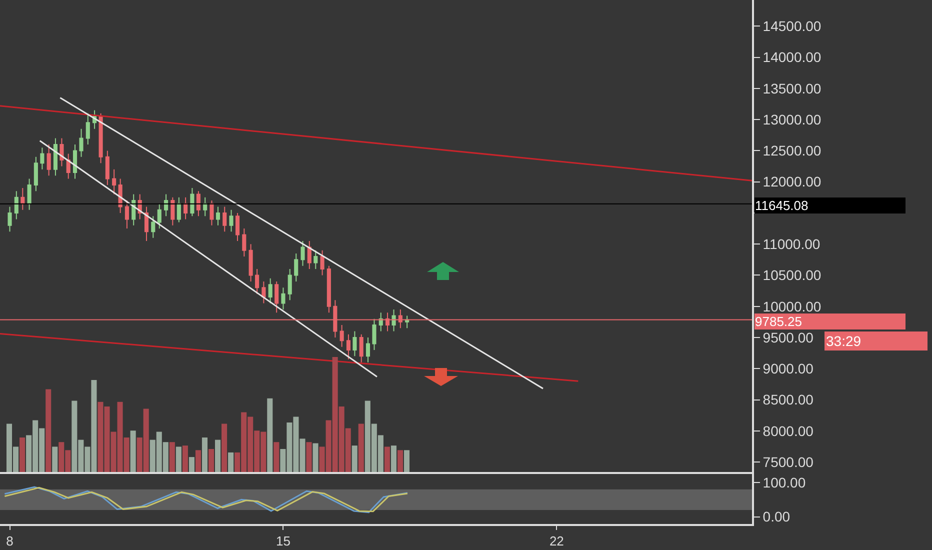 The height and width of the screenshot is (550, 932). What do you see at coordinates (792, 26) in the screenshot?
I see `y-tick-label: 14500.00` at bounding box center [792, 26].